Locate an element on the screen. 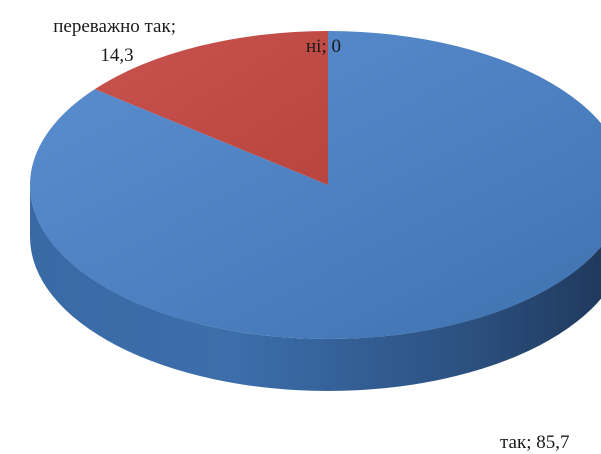 The image size is (601, 454). data-label-perevazhno-tak-line1: переважно так; is located at coordinates (114, 26).